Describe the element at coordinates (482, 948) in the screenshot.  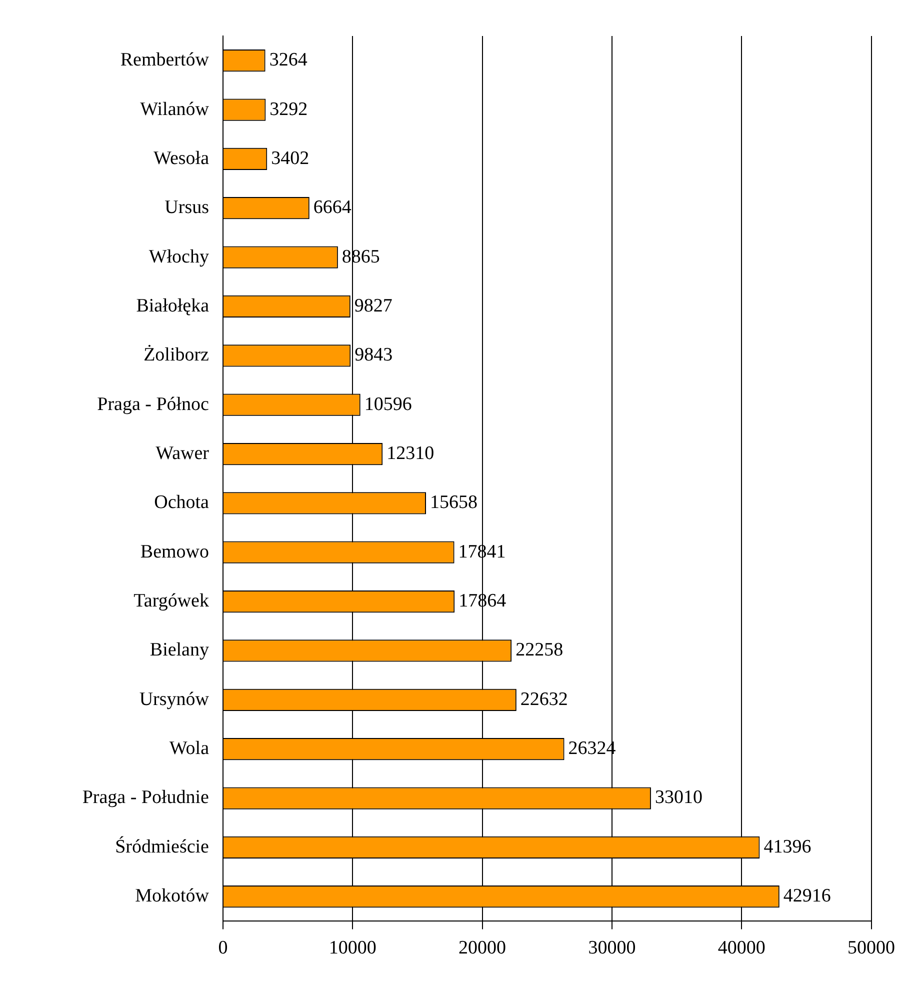
I see `x-tick-label: 20000` at that location.